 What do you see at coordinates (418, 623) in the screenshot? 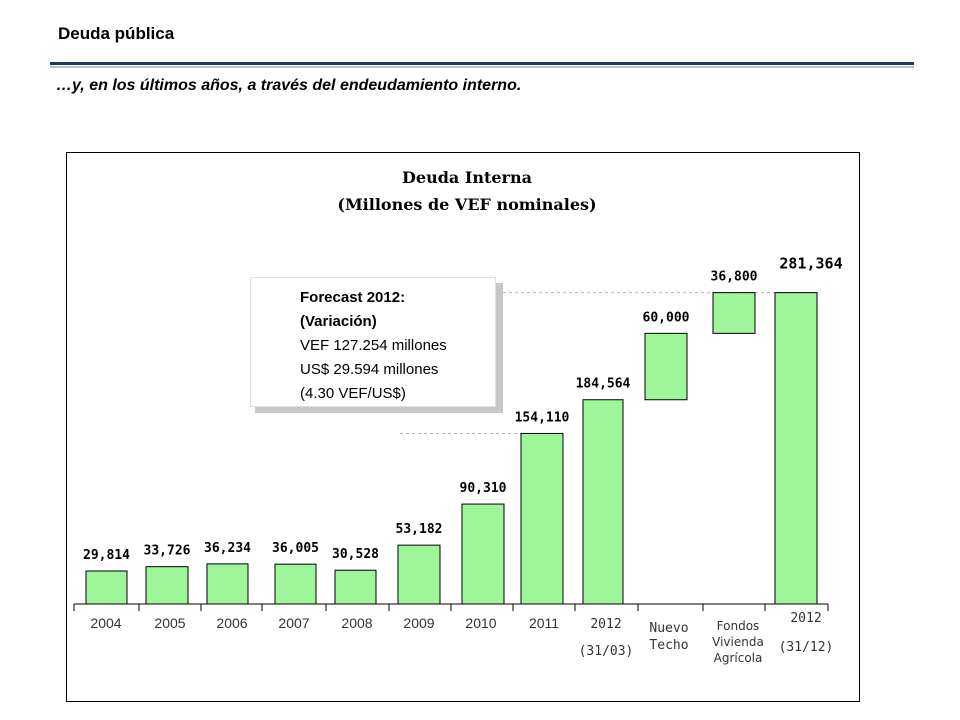
I see `x-tick-label: 2009` at bounding box center [418, 623].